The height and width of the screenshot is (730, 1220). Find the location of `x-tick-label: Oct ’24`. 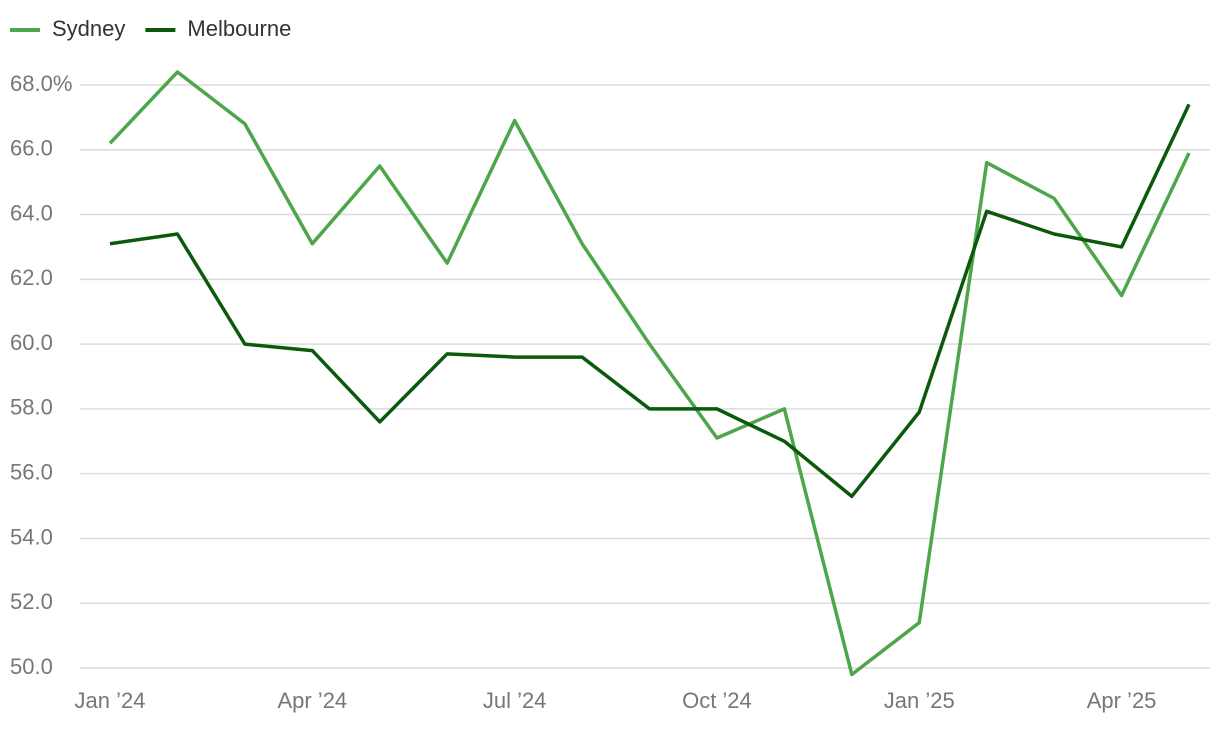

x-tick-label: Oct ’24 is located at coordinates (717, 700).